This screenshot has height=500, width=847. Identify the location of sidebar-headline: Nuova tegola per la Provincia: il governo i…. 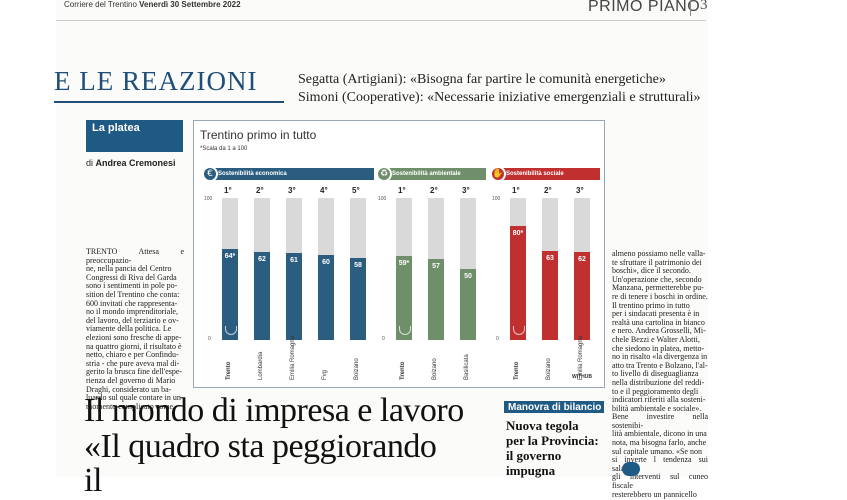
(552, 448).